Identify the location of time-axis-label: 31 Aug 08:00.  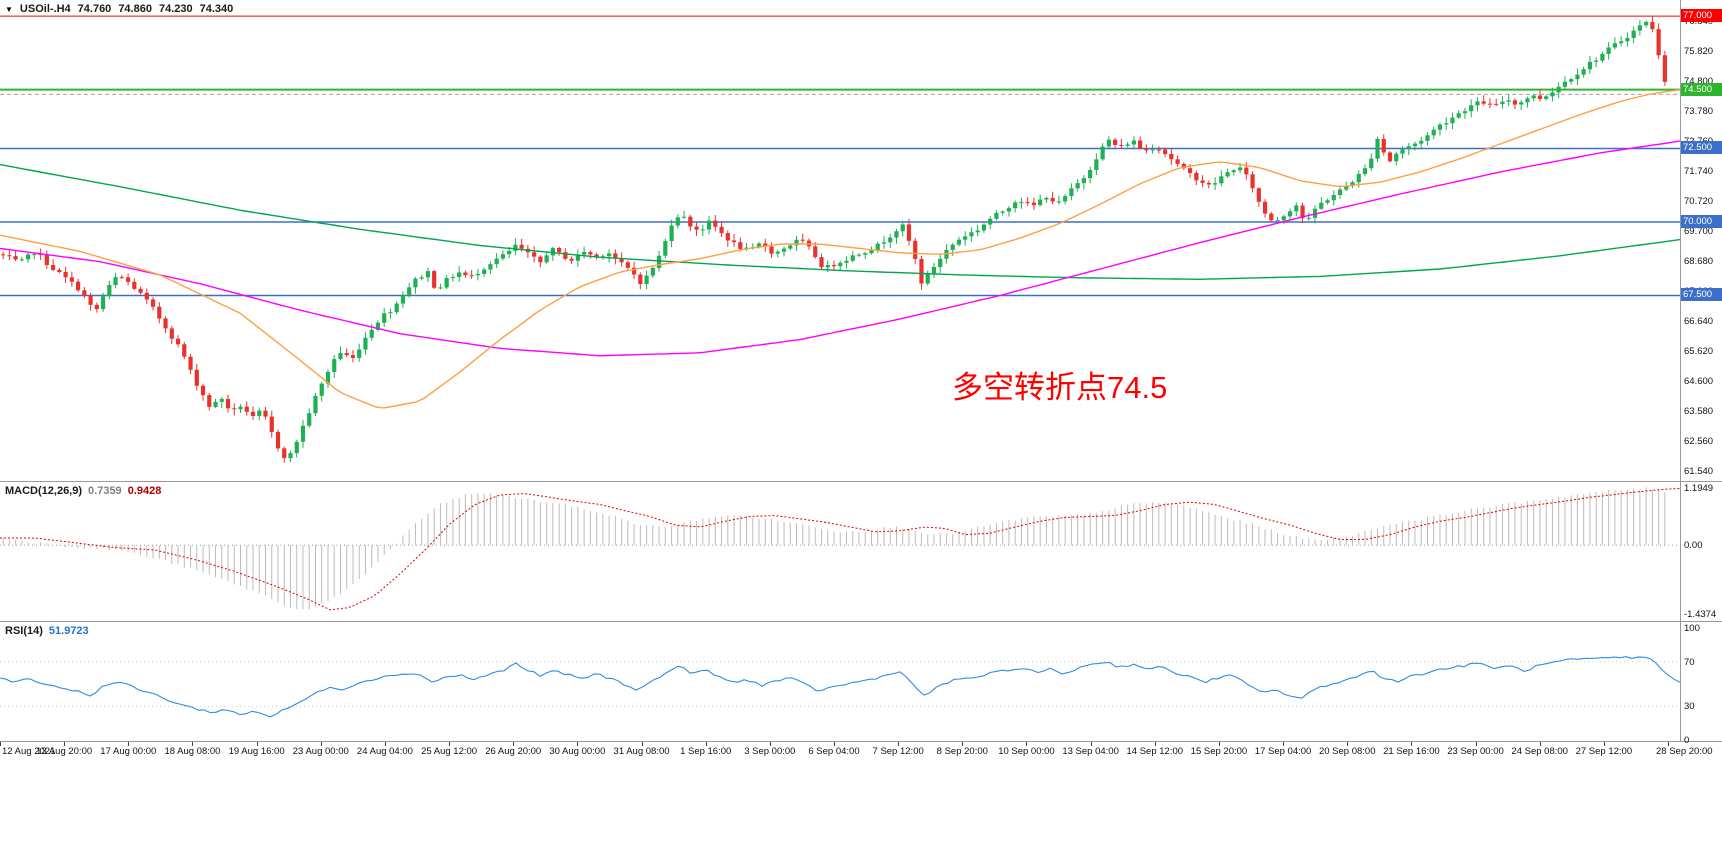
(641, 751).